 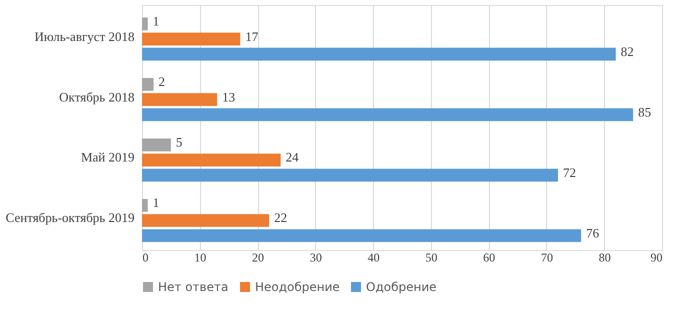 What do you see at coordinates (84, 36) in the screenshot?
I see `y-tick-label: Июль-август 2018` at bounding box center [84, 36].